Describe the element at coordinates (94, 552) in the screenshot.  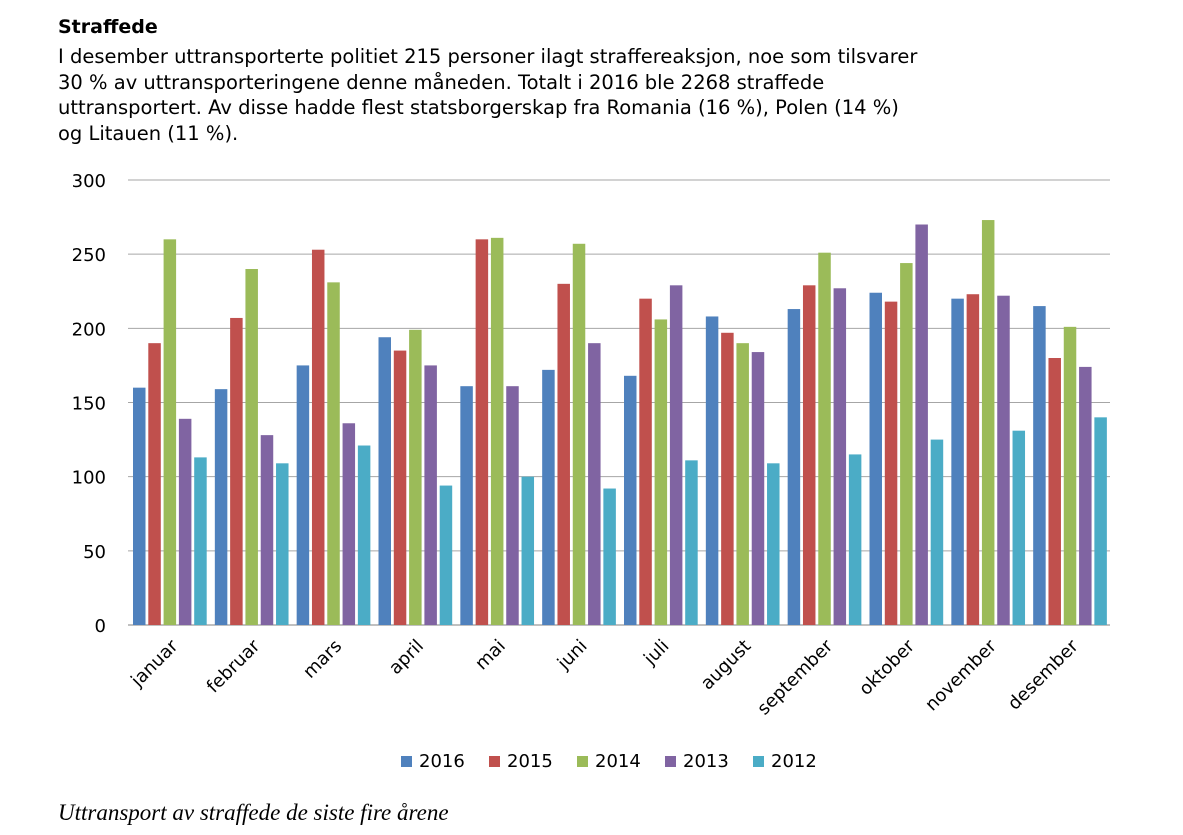
I see `y-tick-label: 50` at that location.